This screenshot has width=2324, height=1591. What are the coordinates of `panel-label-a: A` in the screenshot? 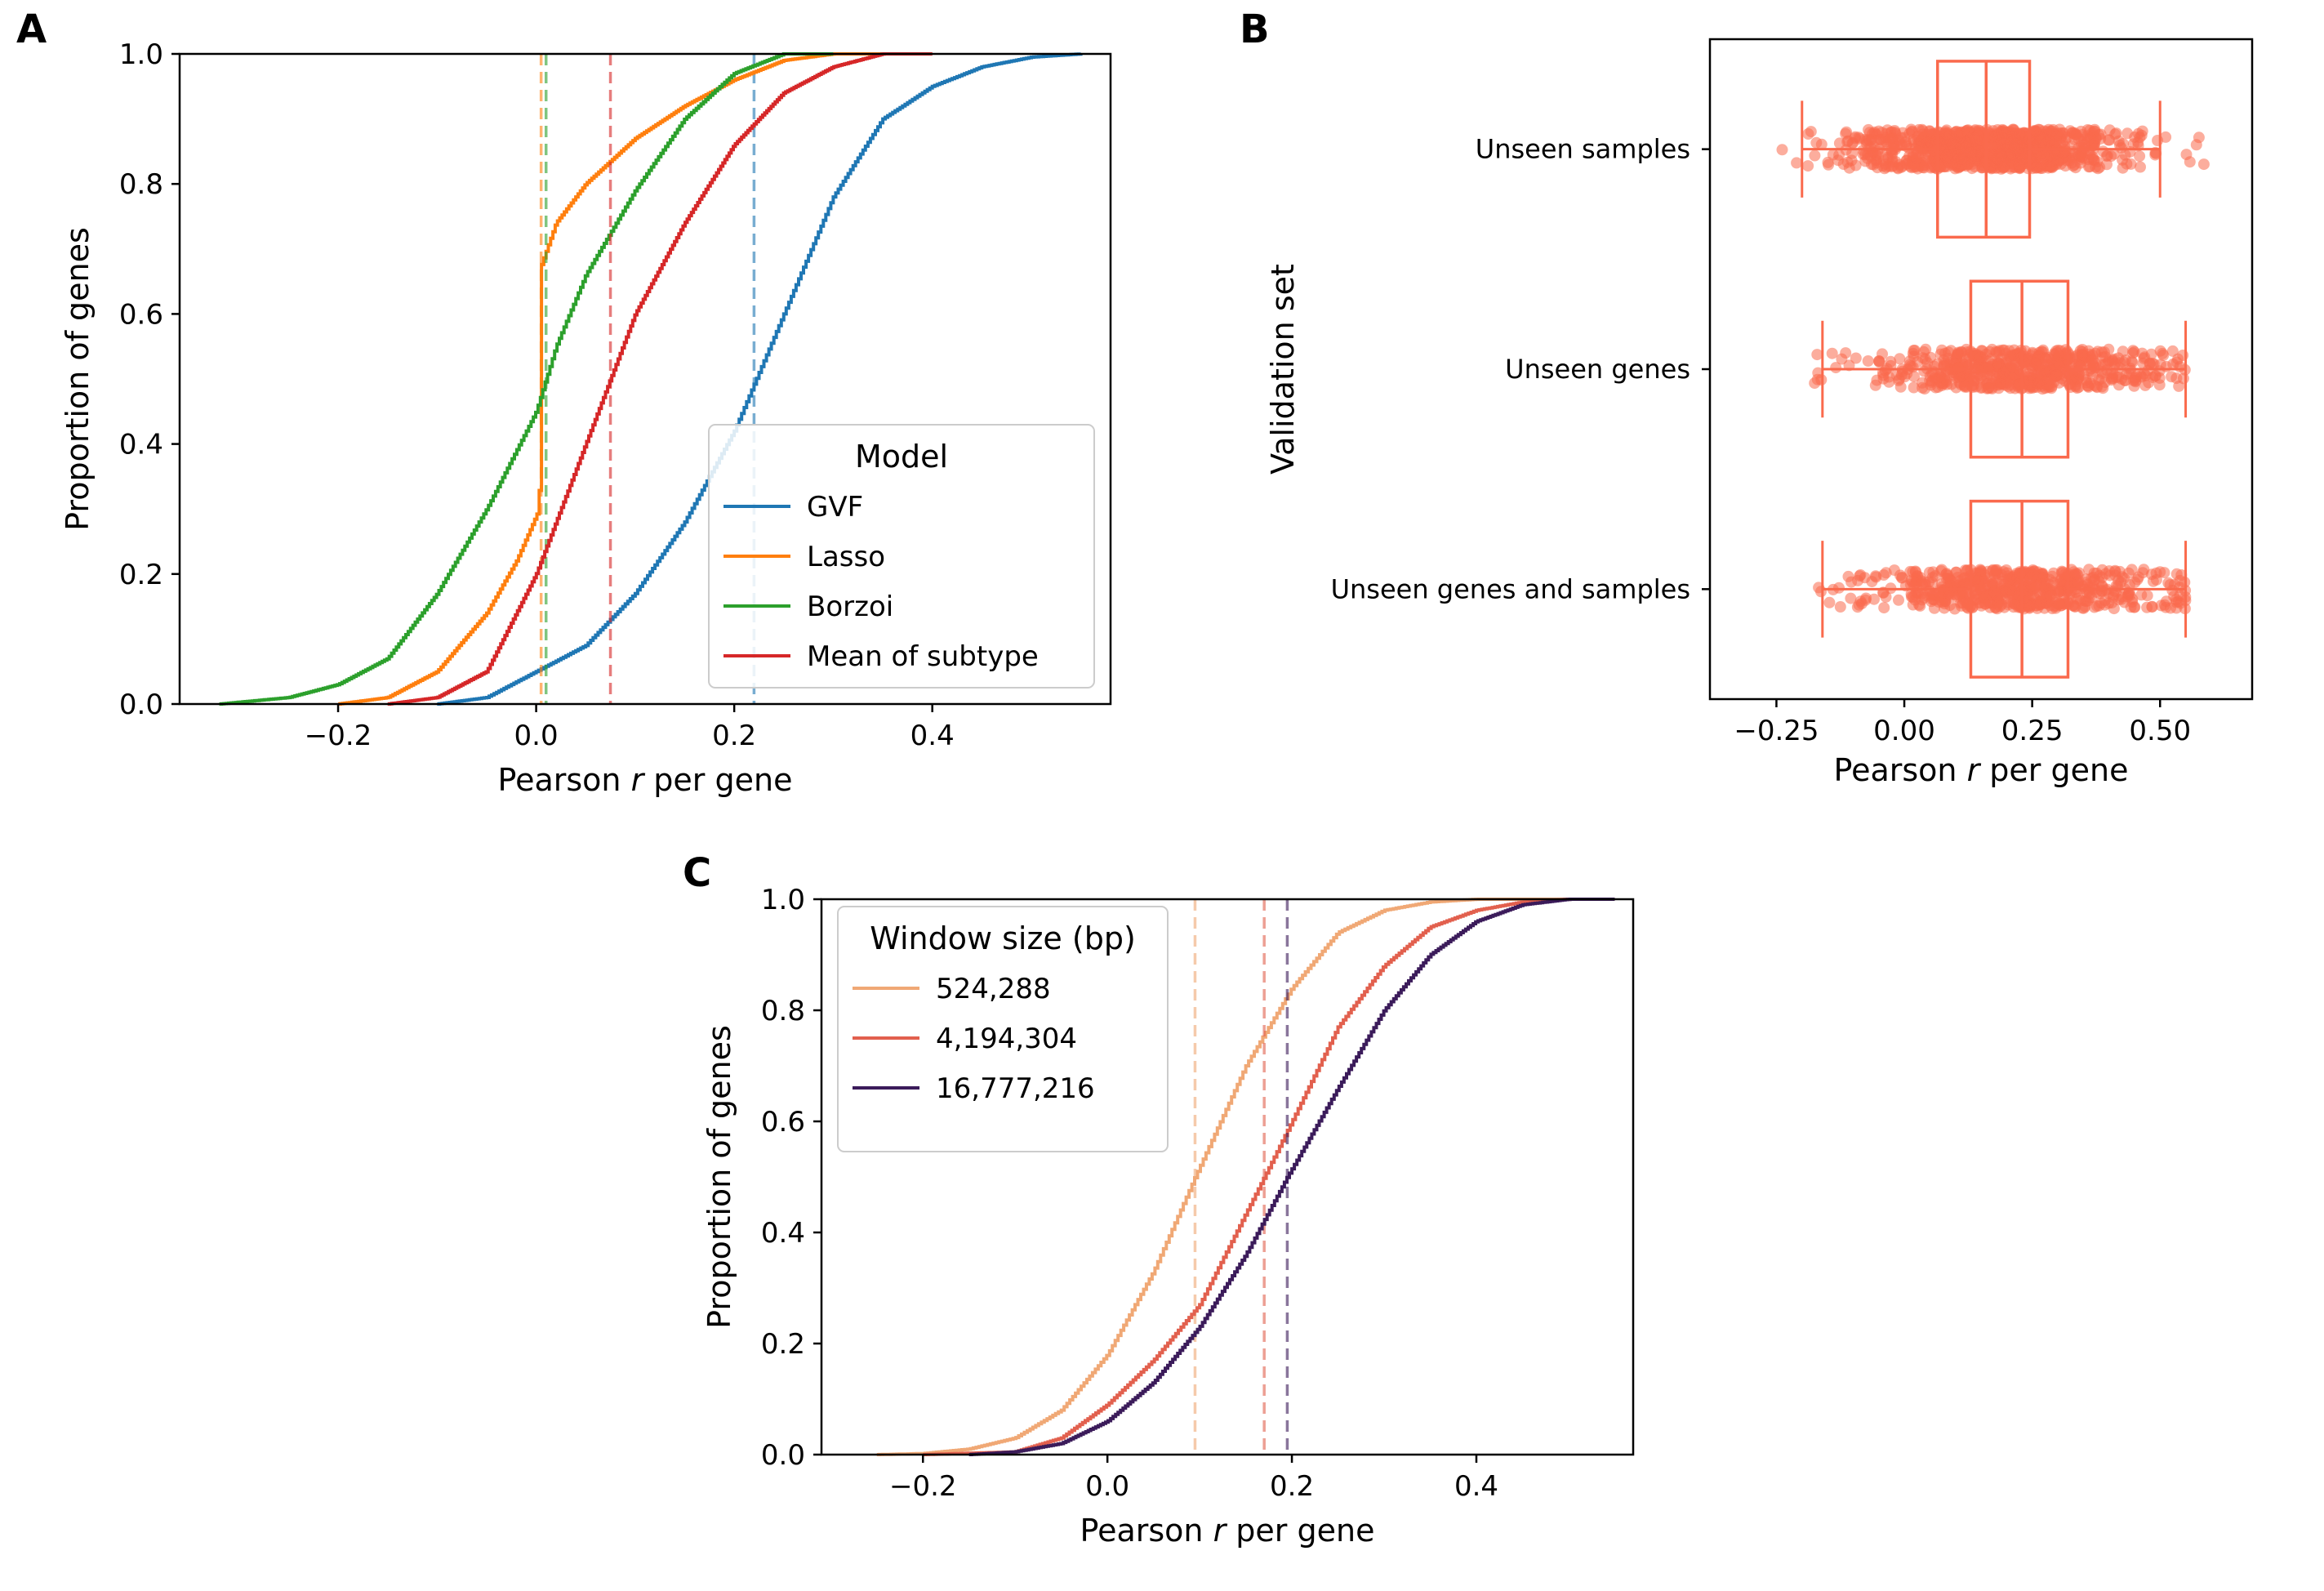 It's located at (31, 29).